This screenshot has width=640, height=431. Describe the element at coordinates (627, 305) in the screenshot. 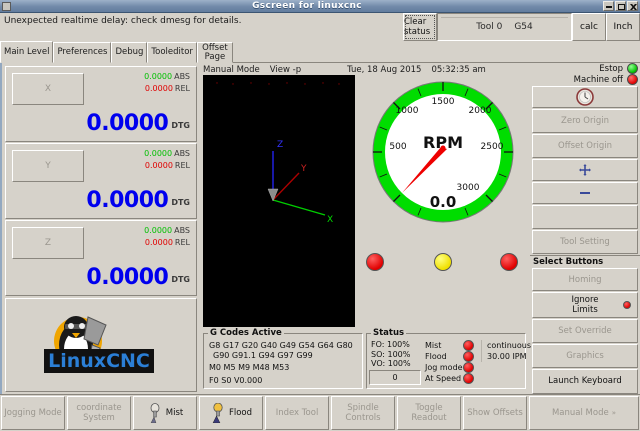

I see `ignore-limits-led` at that location.